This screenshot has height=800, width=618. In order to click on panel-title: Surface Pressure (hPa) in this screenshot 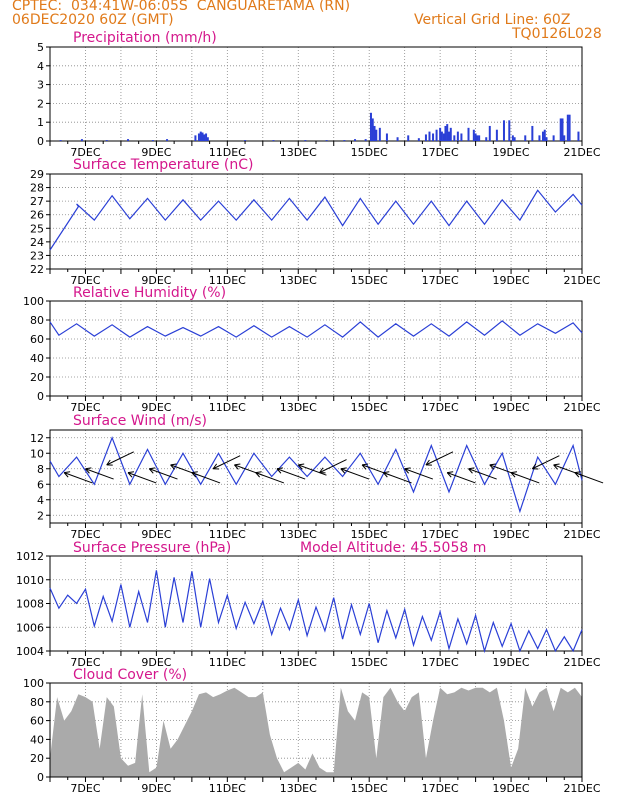, I will do `click(152, 548)`.